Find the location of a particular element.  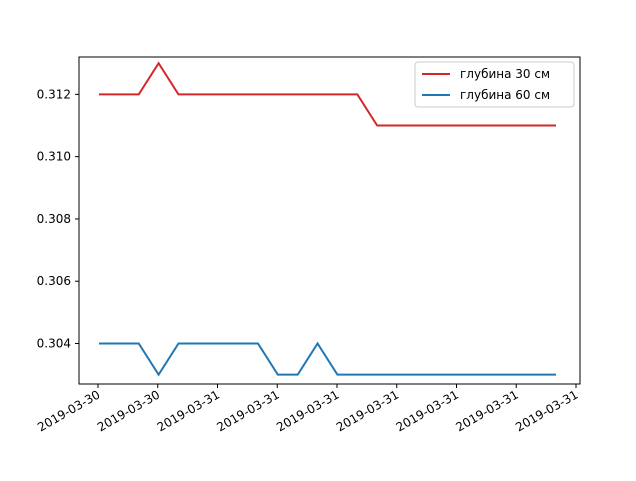

y-axis: 0.304 0.306 0.308 0.310 0.312 is located at coordinates (58, 219).